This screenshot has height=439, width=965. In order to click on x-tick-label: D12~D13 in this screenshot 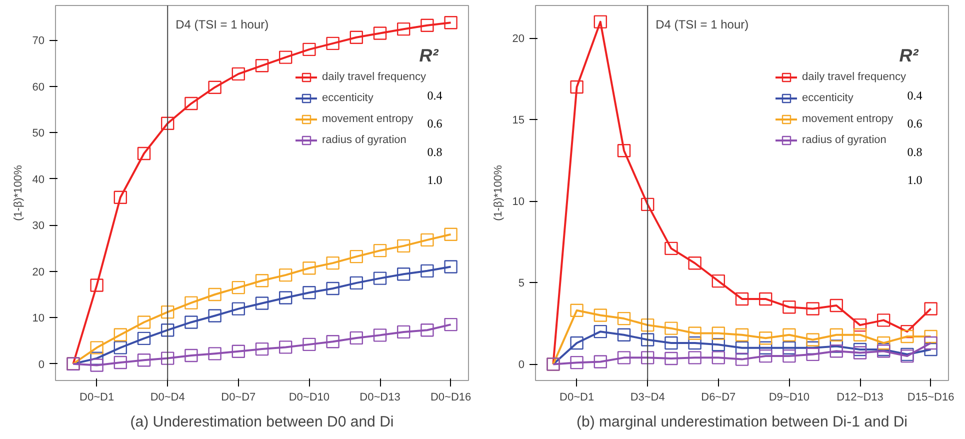, I will do `click(860, 398)`.